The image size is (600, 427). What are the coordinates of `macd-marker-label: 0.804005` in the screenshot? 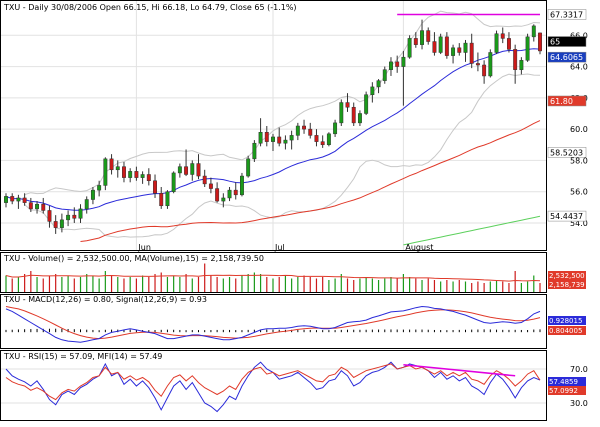 It's located at (565, 331).